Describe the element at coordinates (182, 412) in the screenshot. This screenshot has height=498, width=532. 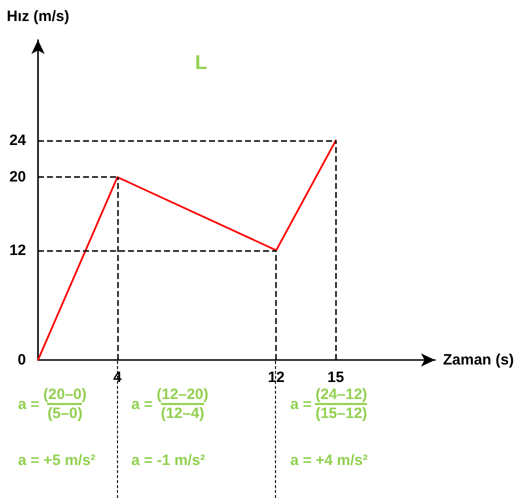
I see `text: (12–4)` at that location.